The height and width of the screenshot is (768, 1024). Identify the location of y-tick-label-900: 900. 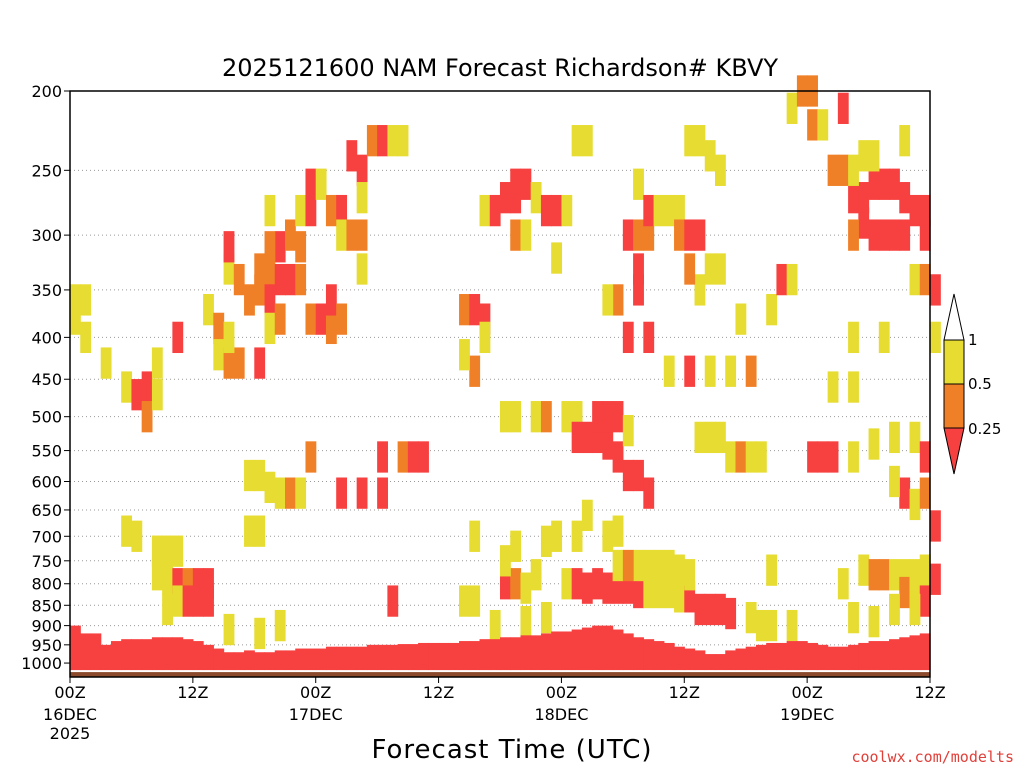
(46, 626).